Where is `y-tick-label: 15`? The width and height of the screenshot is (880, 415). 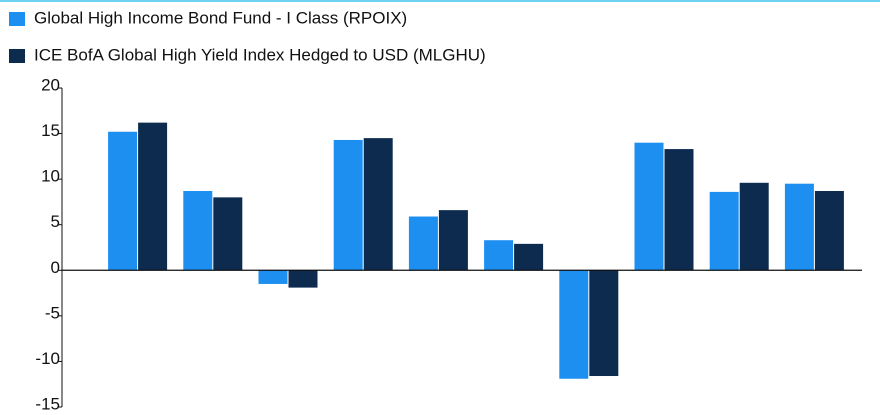
y-tick-label: 15 is located at coordinates (50, 130).